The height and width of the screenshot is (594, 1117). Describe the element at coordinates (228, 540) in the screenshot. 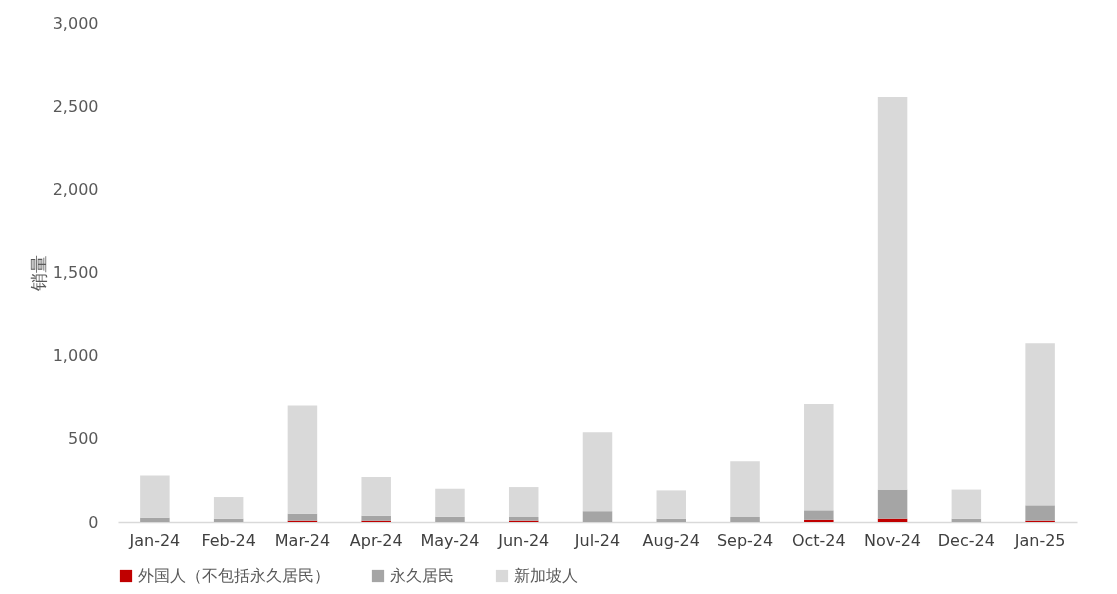

I see `x-tick-label: Feb-24` at that location.